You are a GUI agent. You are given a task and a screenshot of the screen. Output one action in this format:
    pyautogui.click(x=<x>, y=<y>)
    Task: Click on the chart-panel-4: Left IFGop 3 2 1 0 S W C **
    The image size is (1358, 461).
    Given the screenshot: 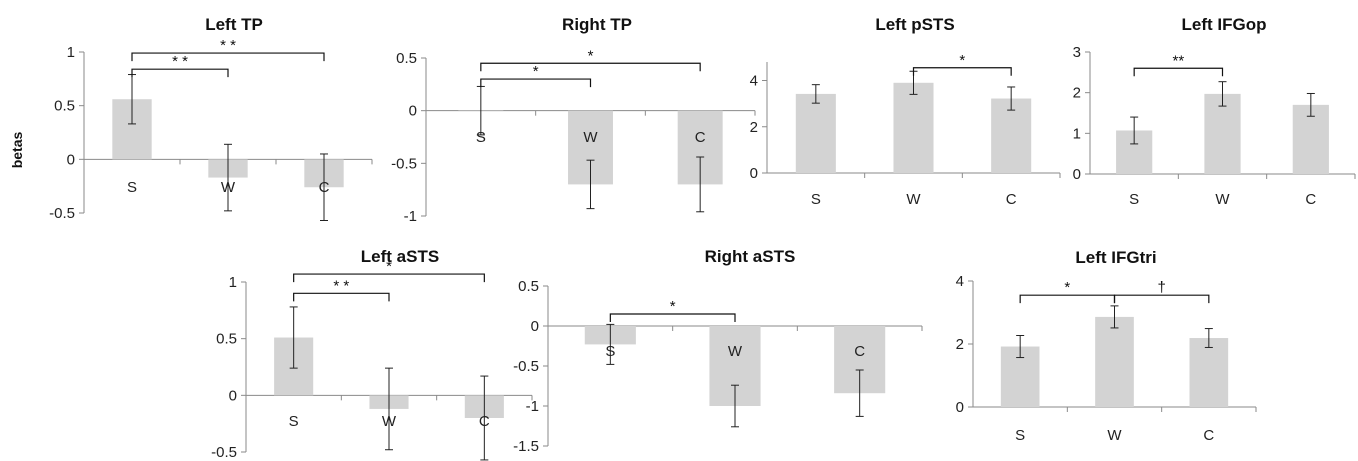 What is the action you would take?
    pyautogui.click(x=1214, y=111)
    